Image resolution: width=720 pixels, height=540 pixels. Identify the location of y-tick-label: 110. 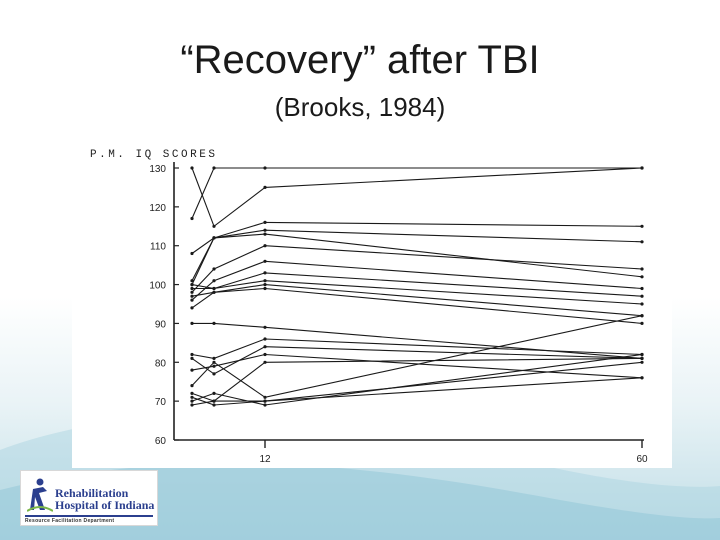
(158, 247).